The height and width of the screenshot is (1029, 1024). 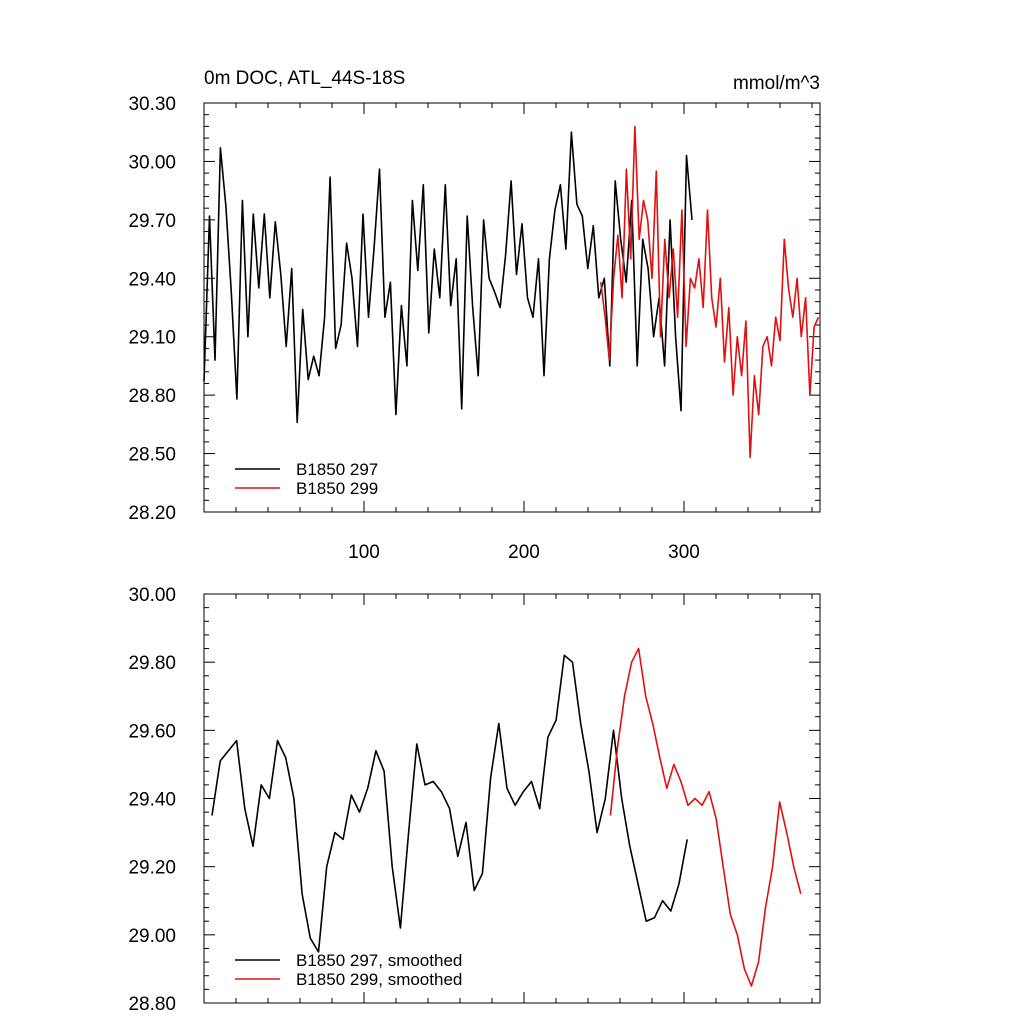 I want to click on y-tick-label: 29.00, so click(x=152, y=936).